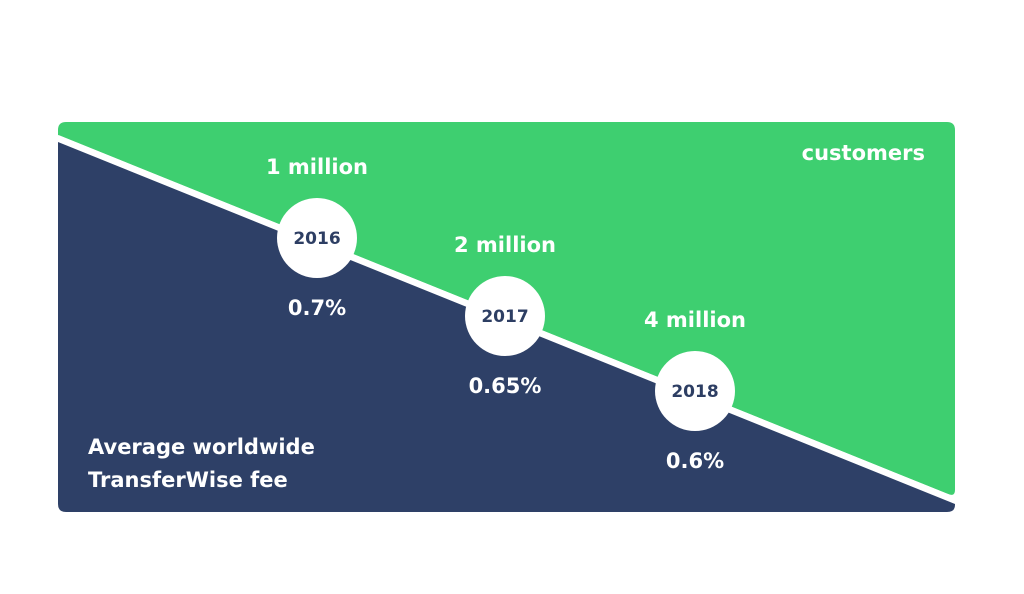  What do you see at coordinates (505, 386) in the screenshot?
I see `fee: 0.65%` at bounding box center [505, 386].